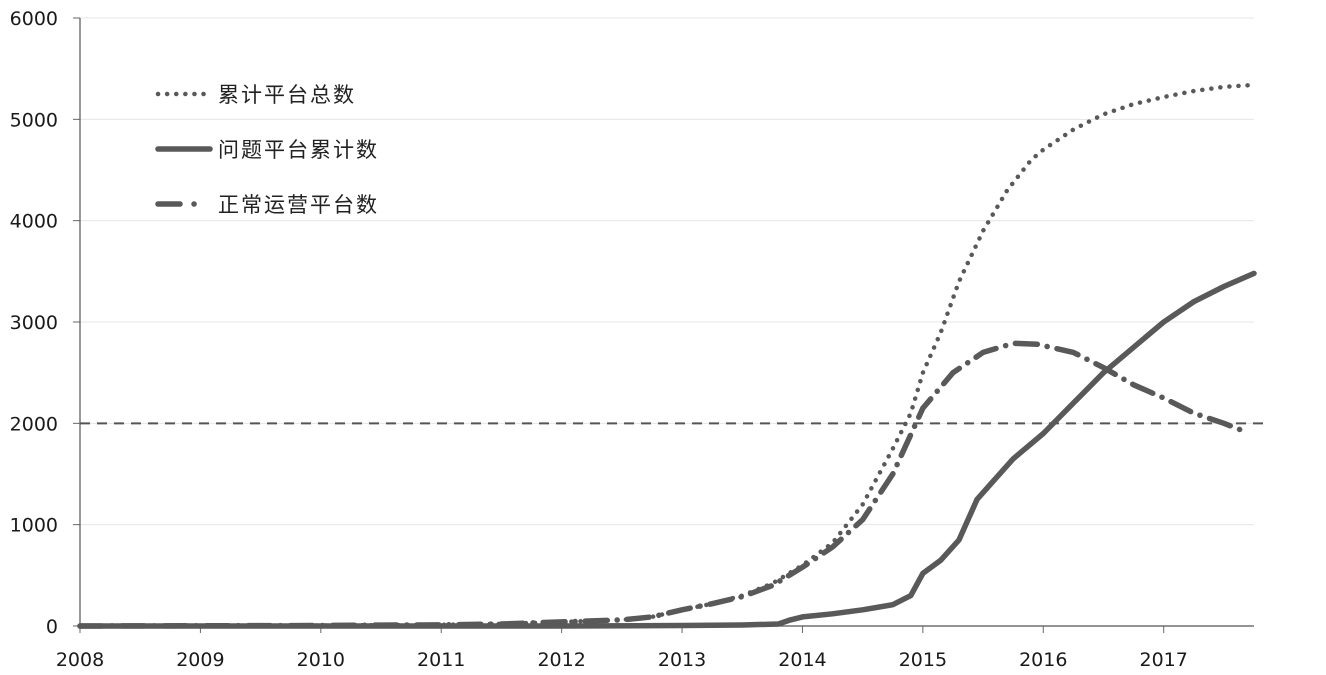  I want to click on legend-label-1: 累计平台总数, so click(287, 95).